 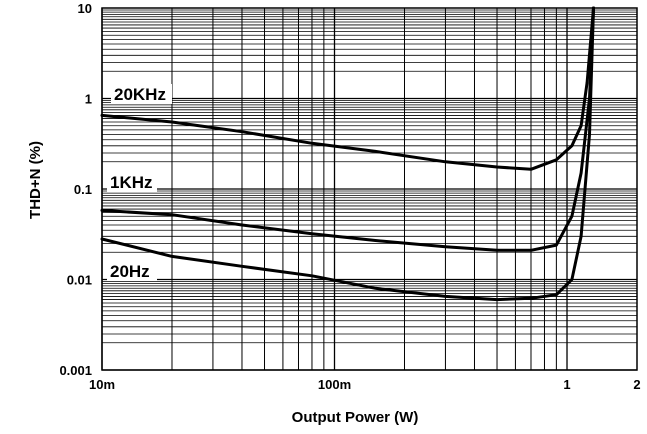 I want to click on y-tick-label: 0.01, so click(x=79, y=280).